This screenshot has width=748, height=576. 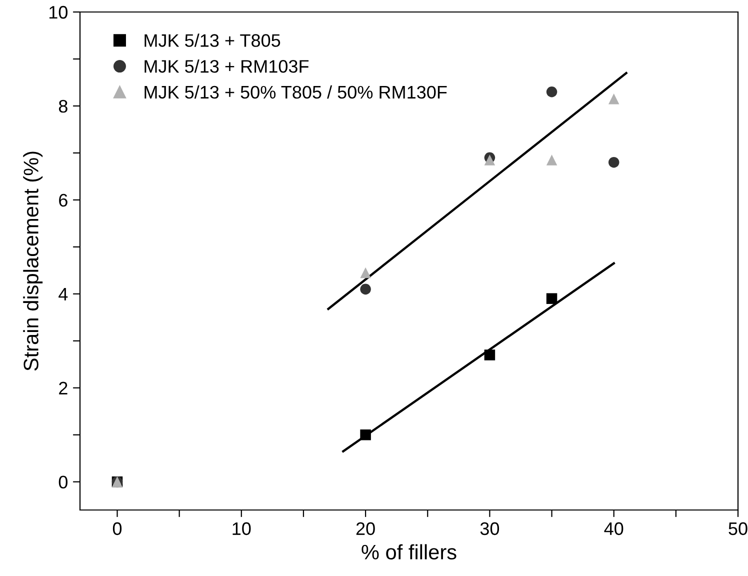 What do you see at coordinates (295, 92) in the screenshot?
I see `legend-label: MJK 5/13 + 50% T805 / 50% RM130F` at bounding box center [295, 92].